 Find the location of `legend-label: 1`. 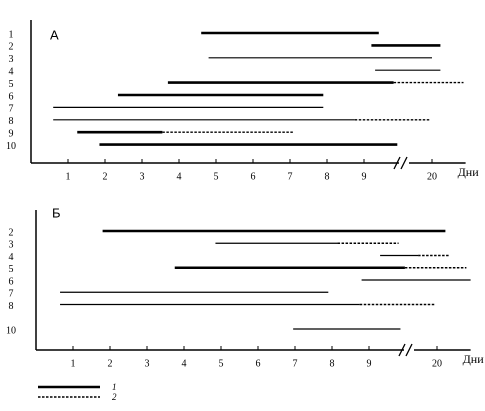

legend-label: 1 is located at coordinates (114, 387).